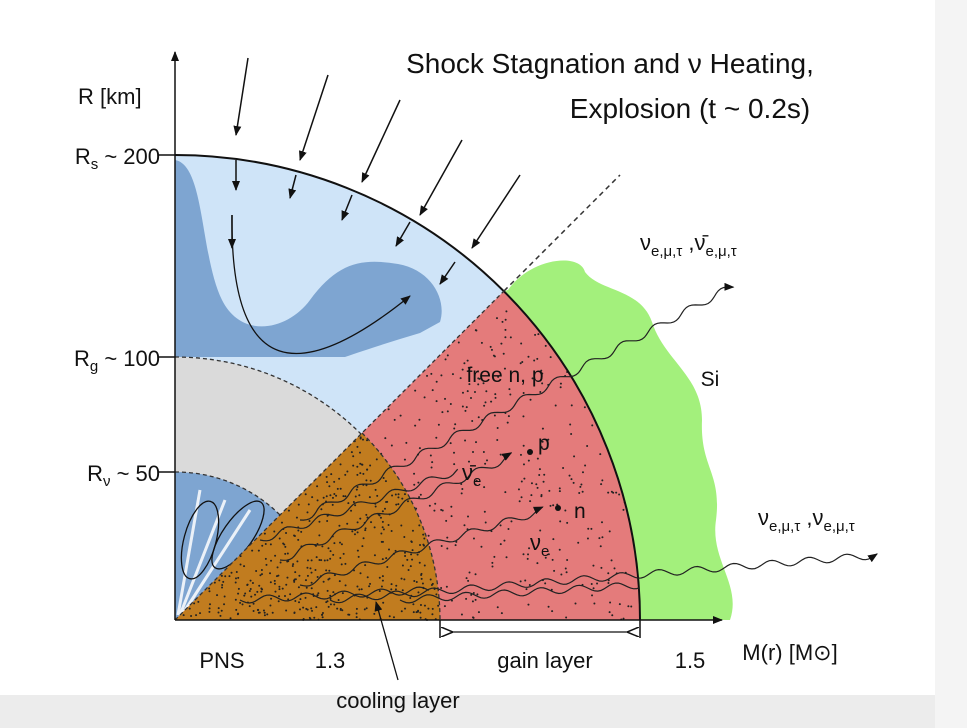 The image size is (967, 728). What do you see at coordinates (110, 96) in the screenshot?
I see `y-axis-label: R [km]` at bounding box center [110, 96].